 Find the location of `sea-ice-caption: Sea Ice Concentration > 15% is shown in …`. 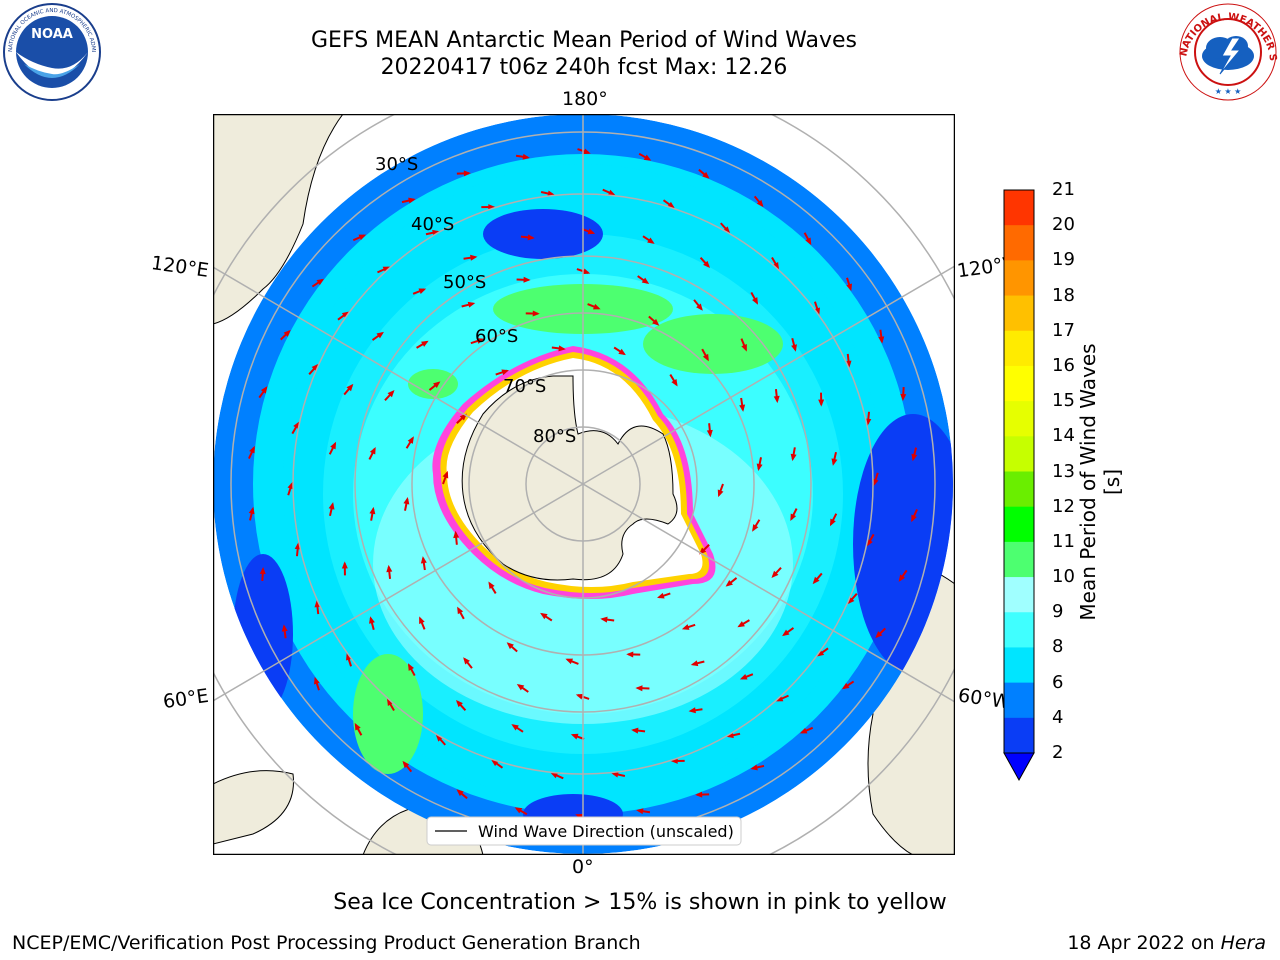

sea-ice-caption: Sea Ice Concentration > 15% is shown in … is located at coordinates (640, 902).